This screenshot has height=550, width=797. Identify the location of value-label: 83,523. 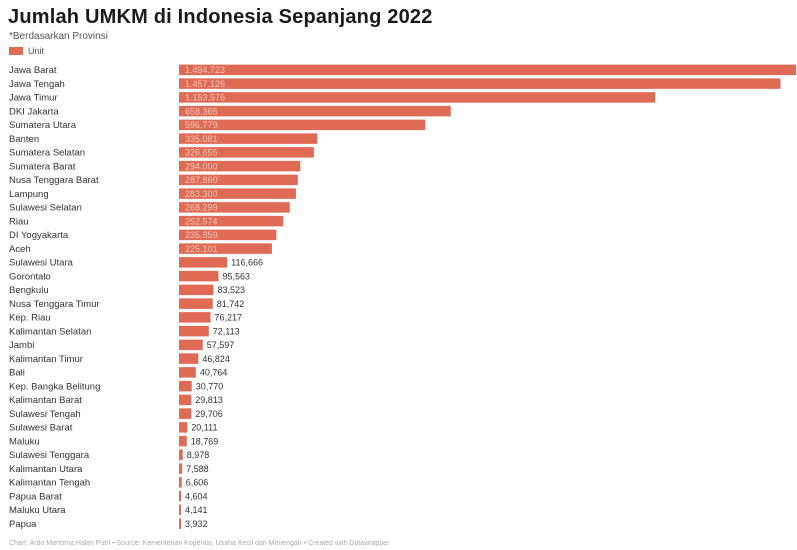
(231, 290).